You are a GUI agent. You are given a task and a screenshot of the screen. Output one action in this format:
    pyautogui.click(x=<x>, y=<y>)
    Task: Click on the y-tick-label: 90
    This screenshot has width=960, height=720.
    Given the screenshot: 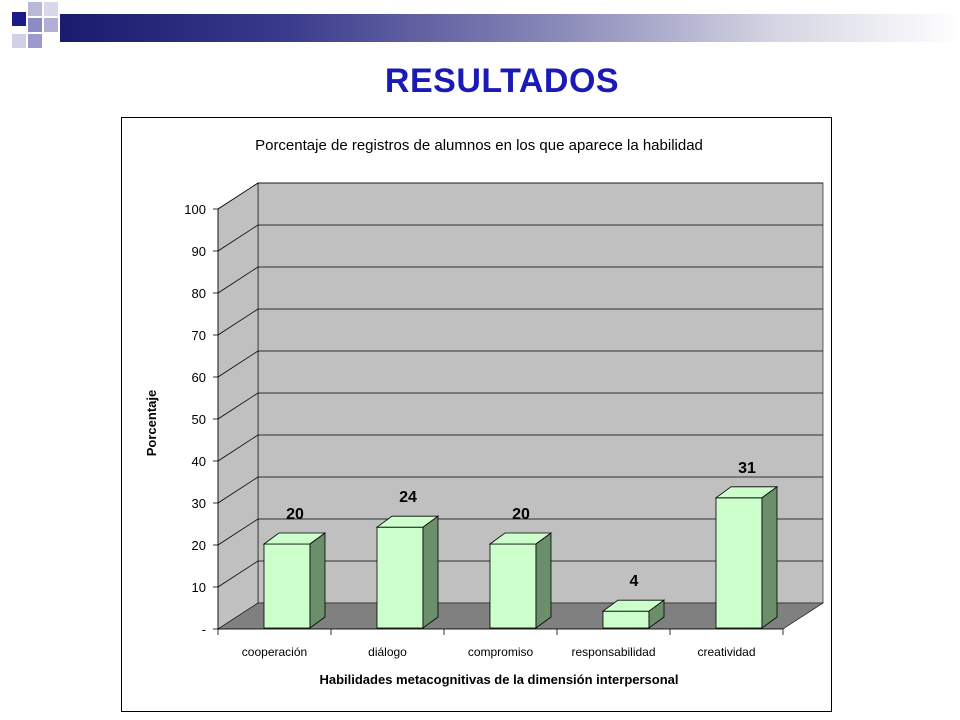 What is the action you would take?
    pyautogui.click(x=199, y=251)
    